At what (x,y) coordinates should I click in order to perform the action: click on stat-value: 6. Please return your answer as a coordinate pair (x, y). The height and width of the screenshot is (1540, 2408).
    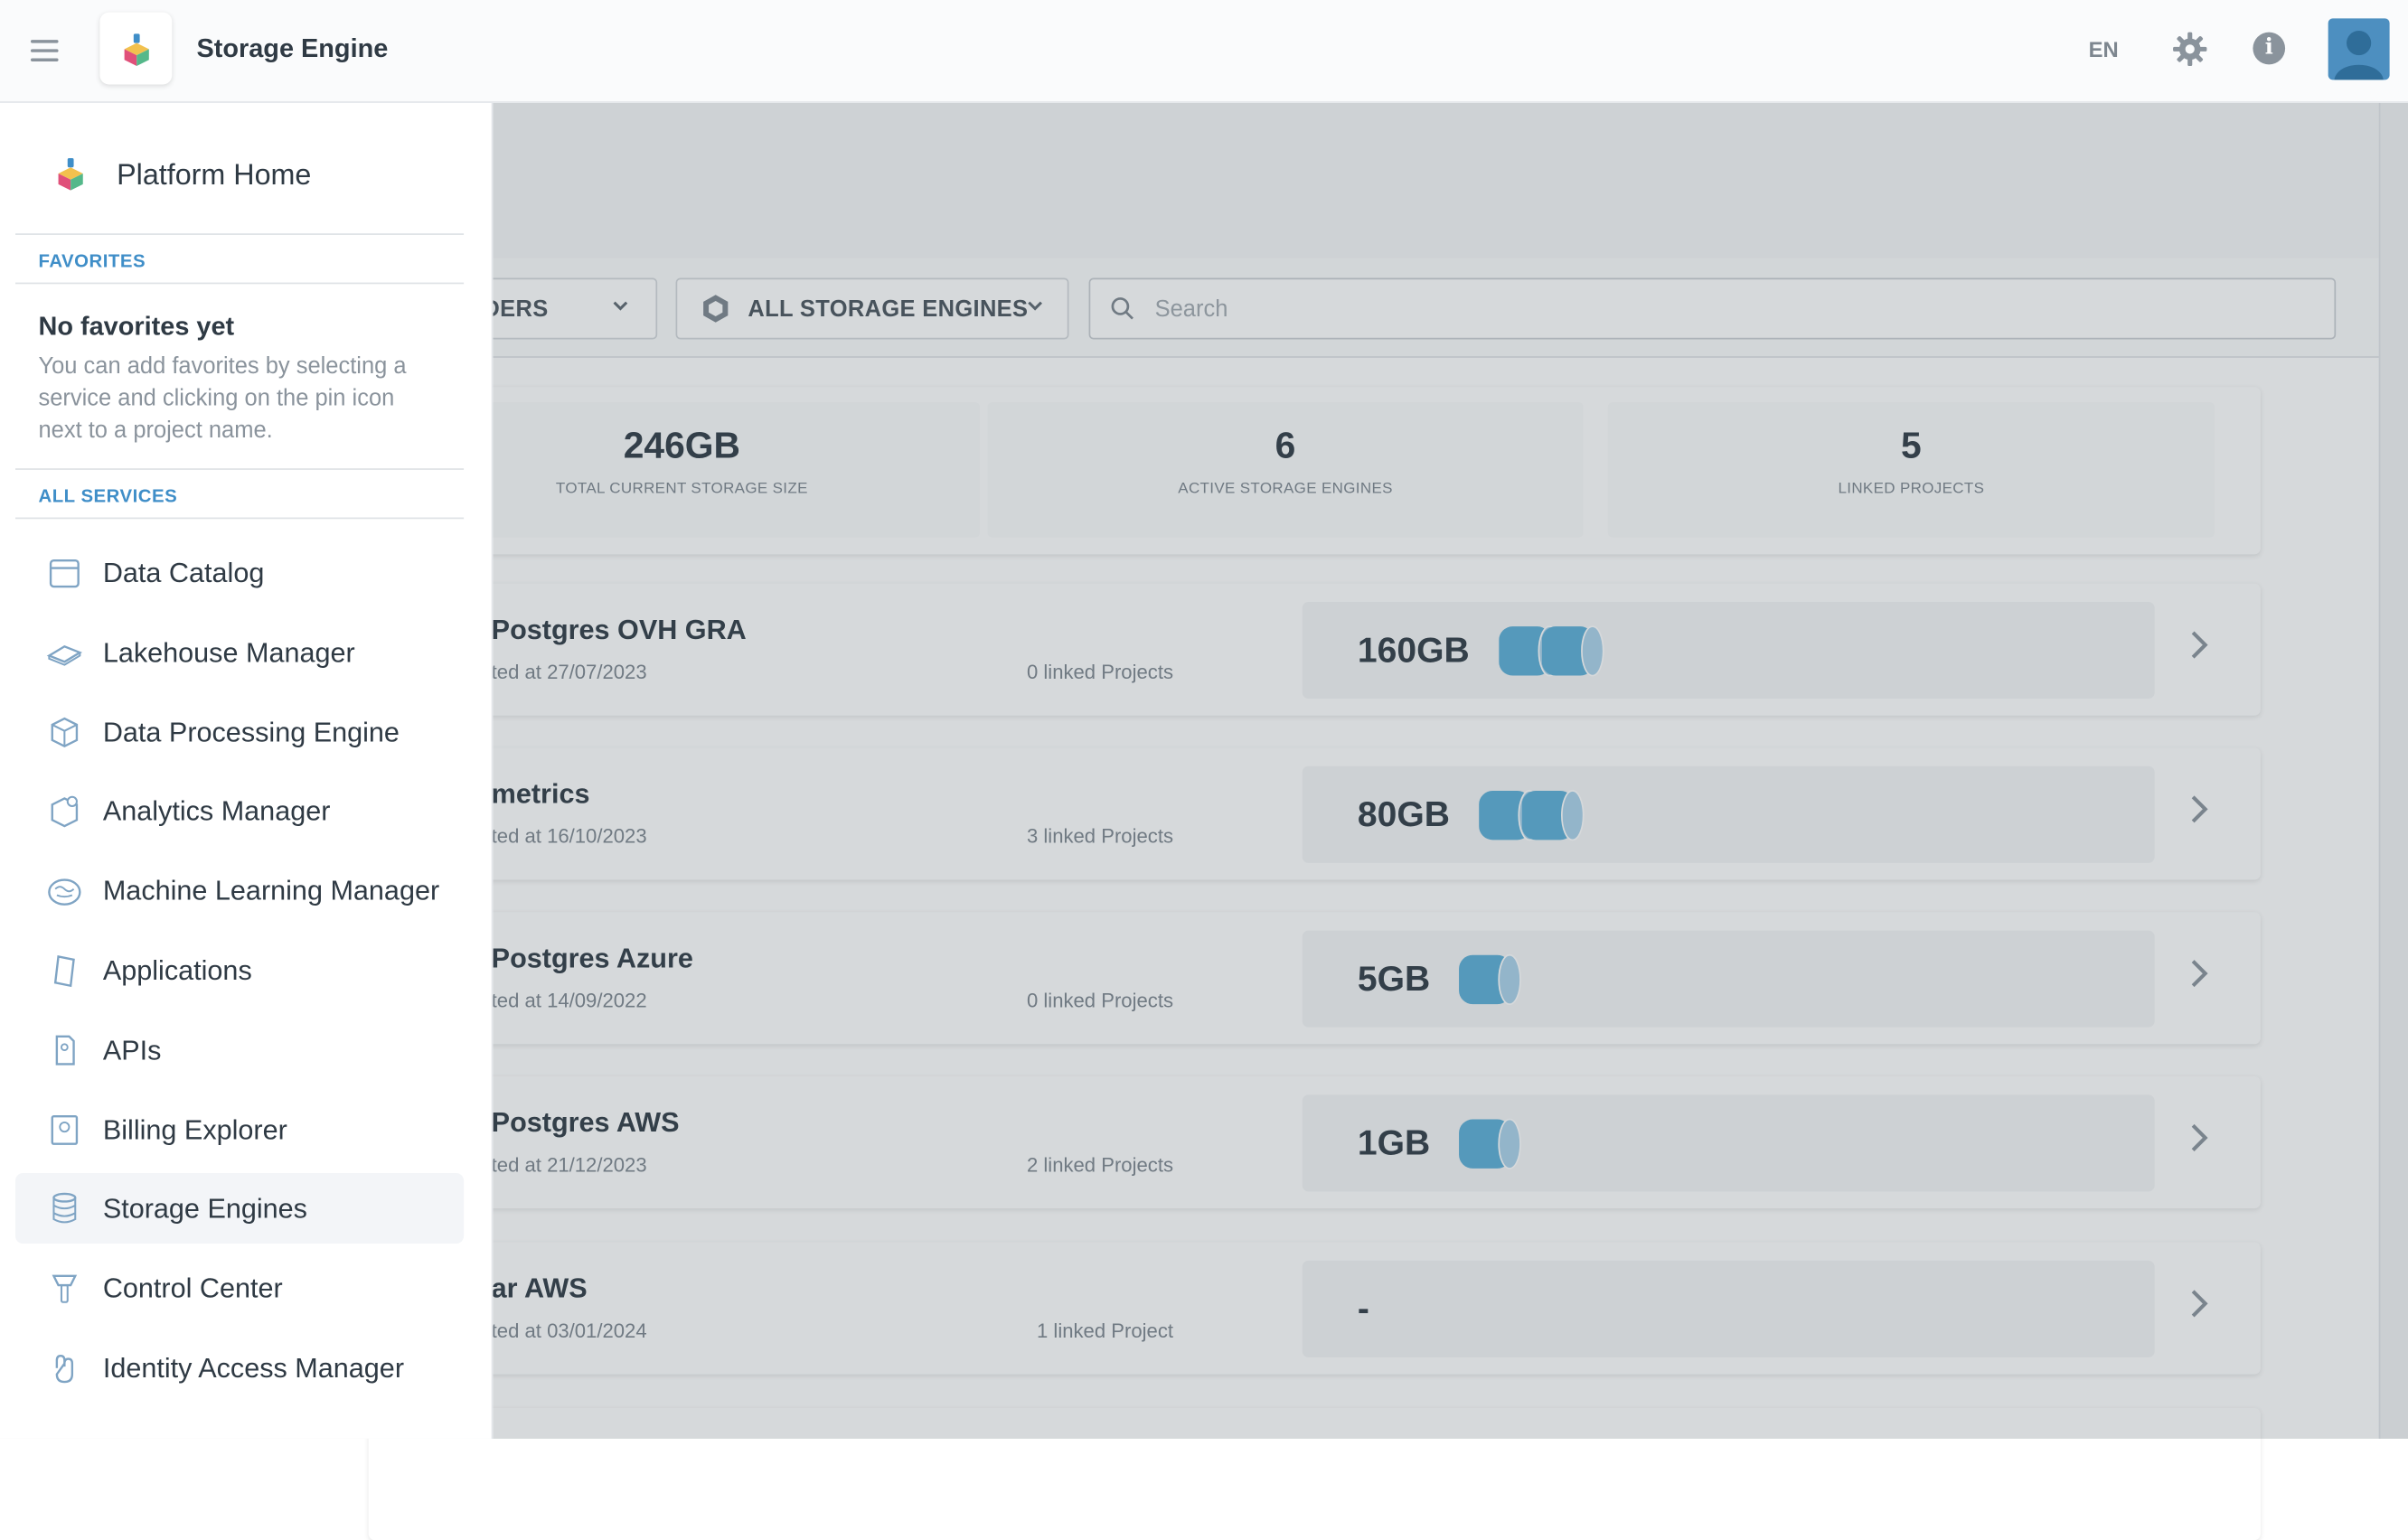
    Looking at the image, I should click on (1285, 446).